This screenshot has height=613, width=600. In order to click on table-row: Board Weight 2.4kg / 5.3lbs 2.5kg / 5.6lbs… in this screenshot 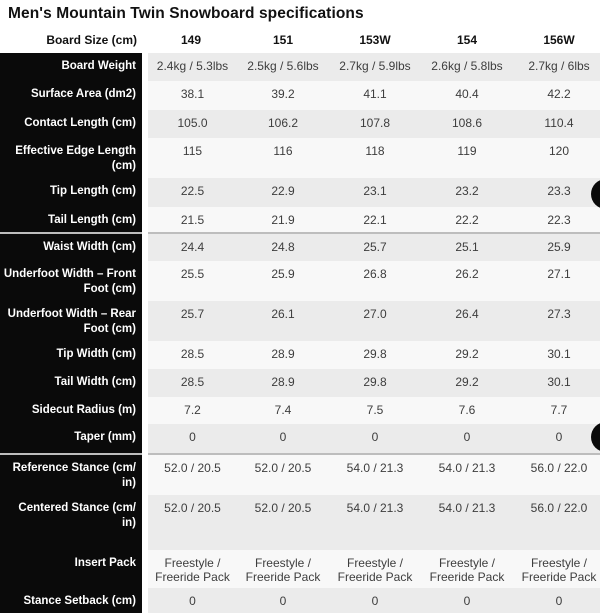, I will do `click(300, 67)`.